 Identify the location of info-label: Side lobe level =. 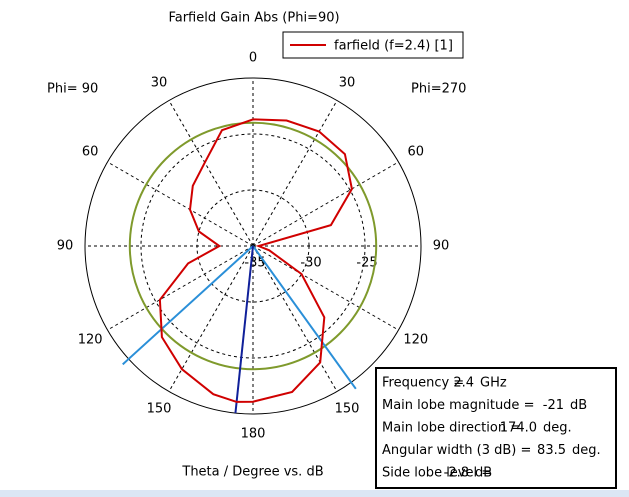
(437, 473).